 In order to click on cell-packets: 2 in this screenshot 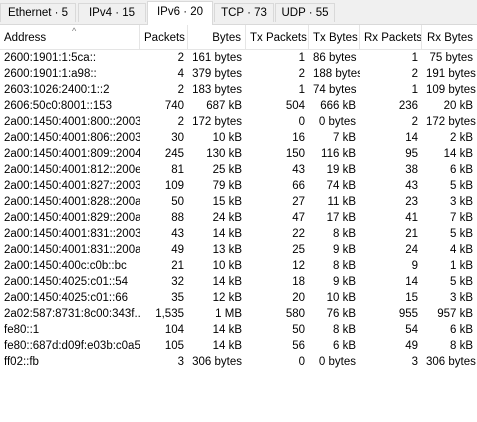, I will do `click(180, 122)`.